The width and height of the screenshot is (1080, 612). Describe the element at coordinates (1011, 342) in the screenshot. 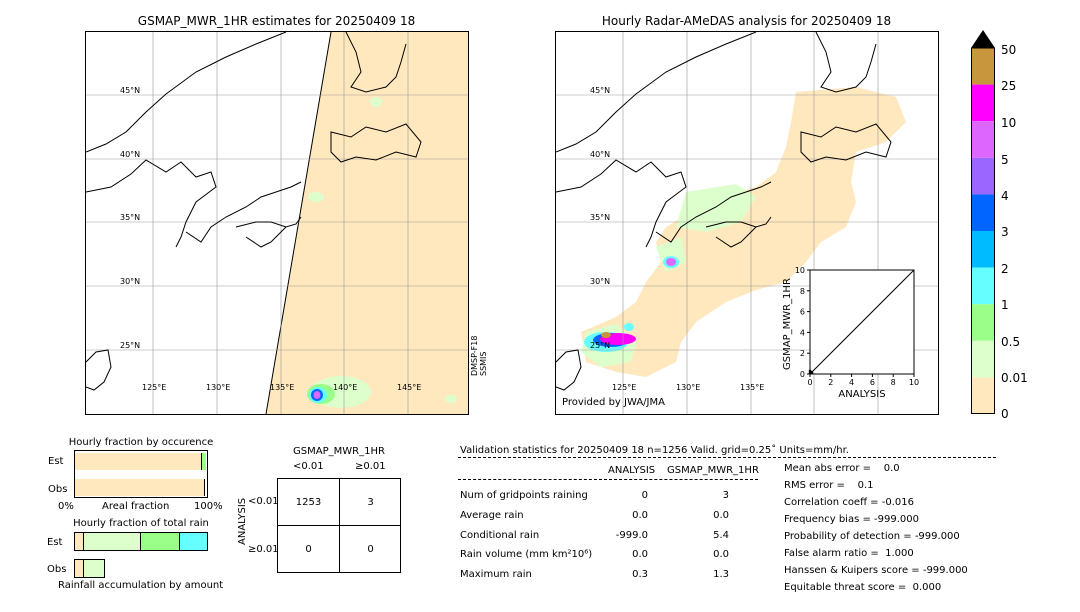

I see `colorbar-label: 0.5` at that location.